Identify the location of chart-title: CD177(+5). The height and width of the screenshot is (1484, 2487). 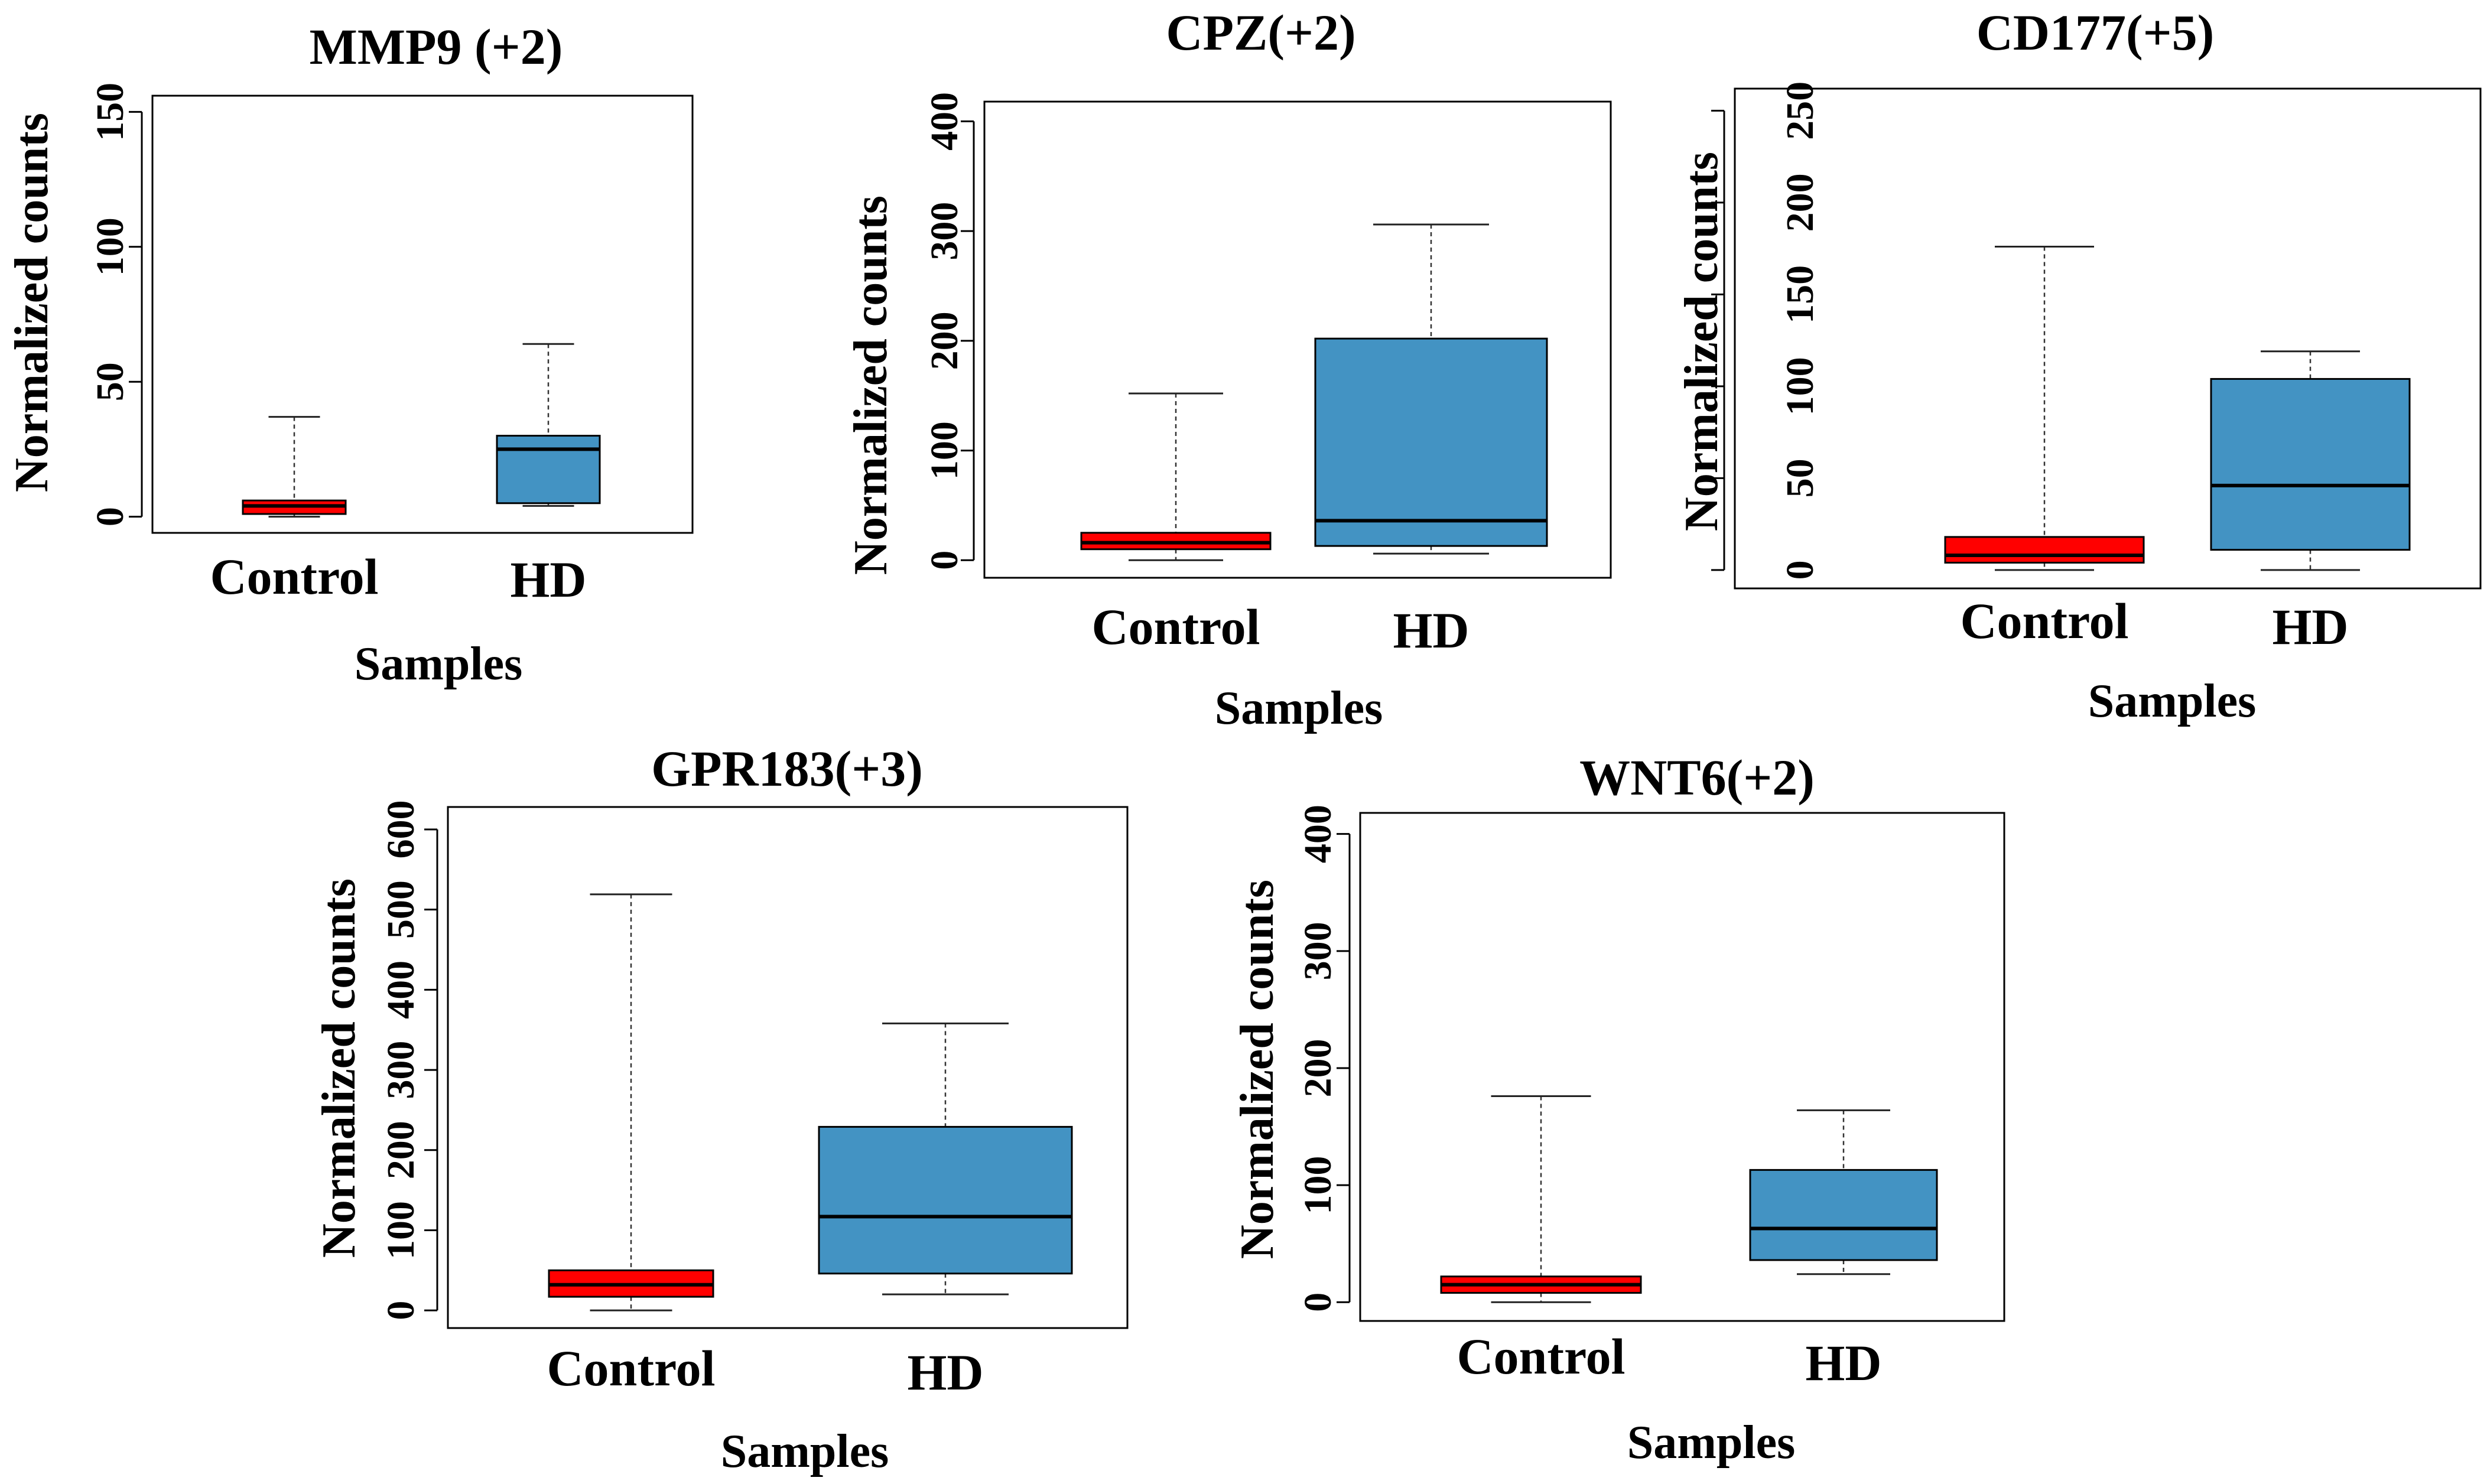
(2095, 32).